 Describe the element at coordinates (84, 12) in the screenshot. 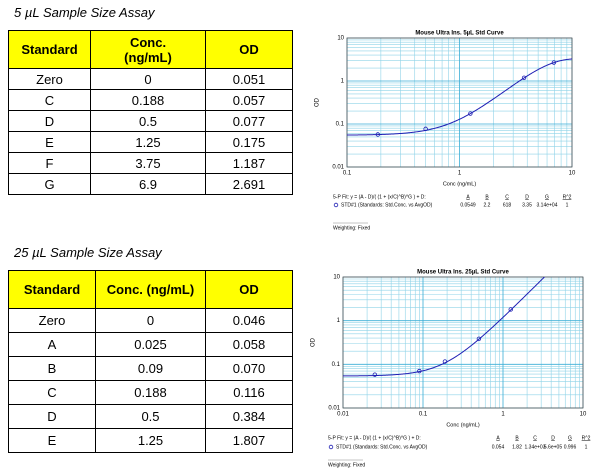

I see `assay-title: 5 µL Sample Size Assay` at that location.